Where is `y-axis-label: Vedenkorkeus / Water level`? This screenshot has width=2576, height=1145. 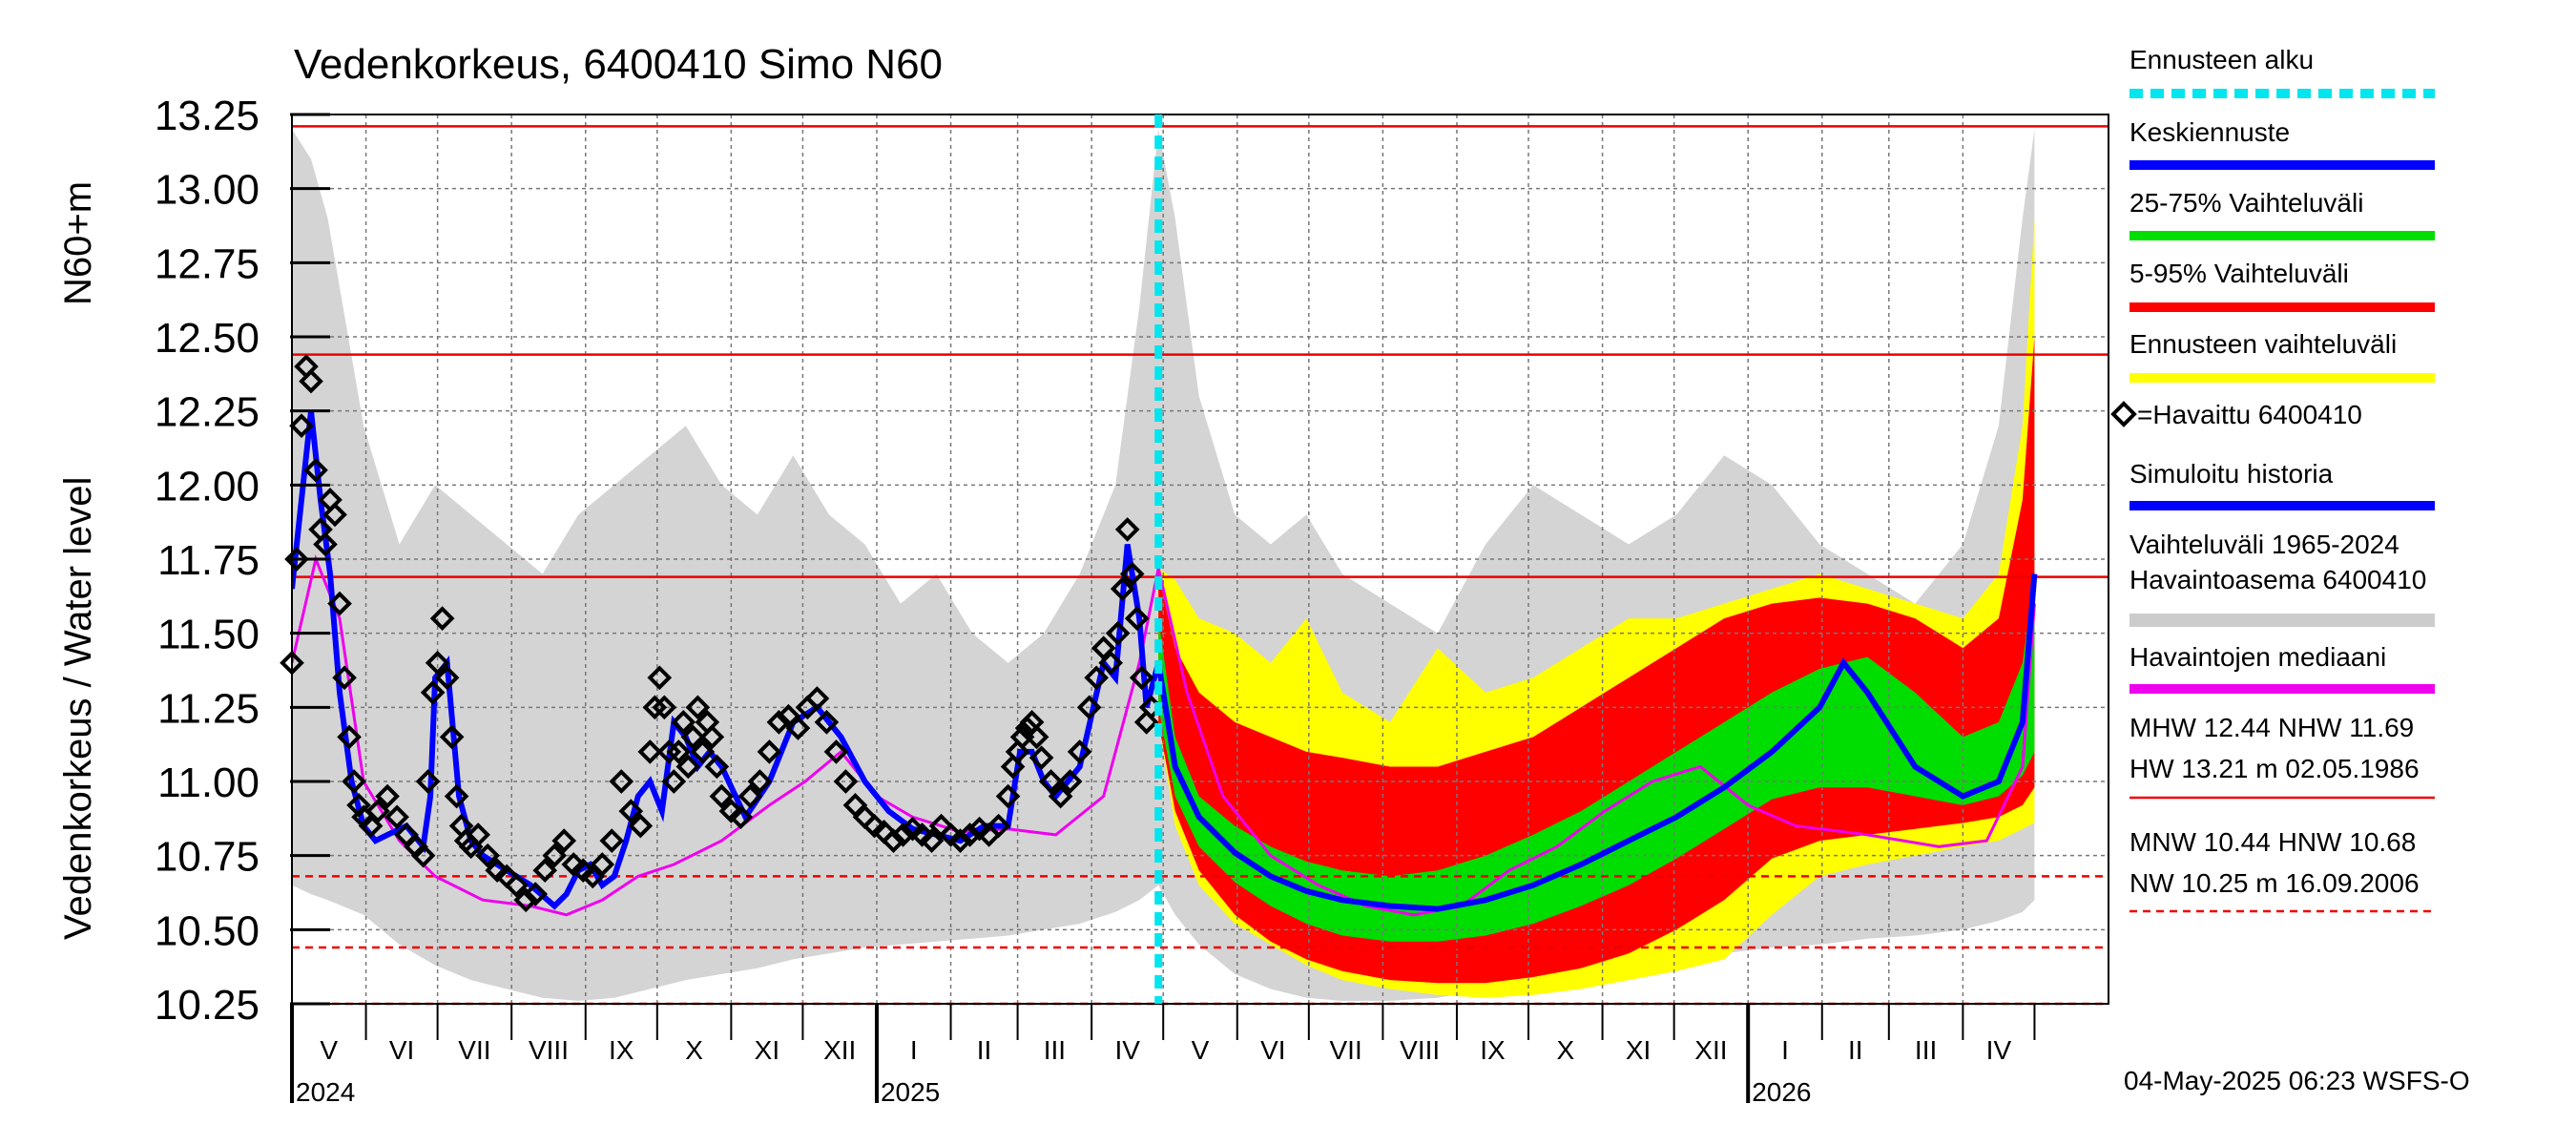
y-axis-label: Vedenkorkeus / Water level is located at coordinates (78, 708).